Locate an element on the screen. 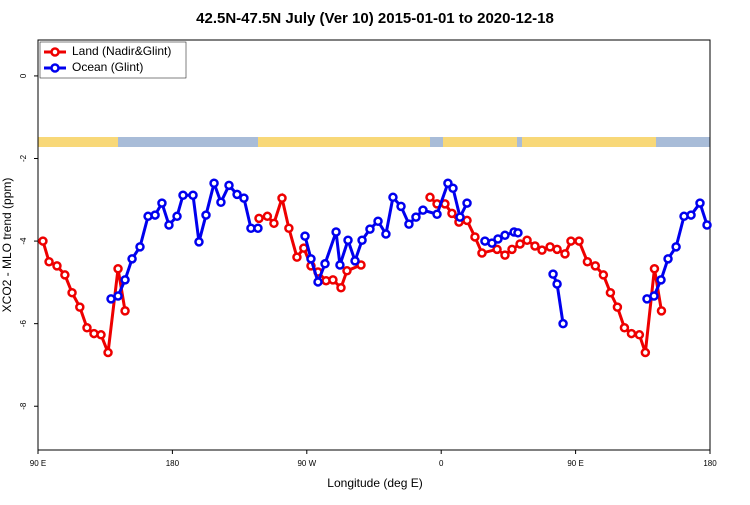 This screenshot has height=505, width=750. y-tick-label: 0 is located at coordinates (23, 75).